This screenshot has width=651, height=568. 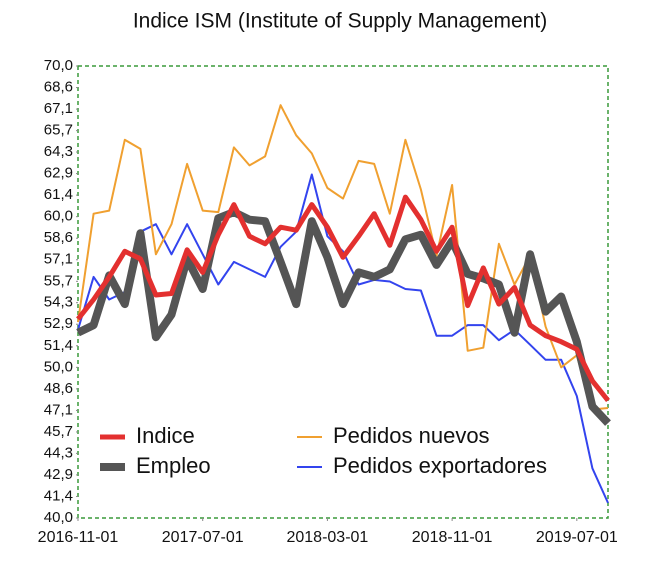 I want to click on legend-label: Pedidos nuevos, so click(x=411, y=435).